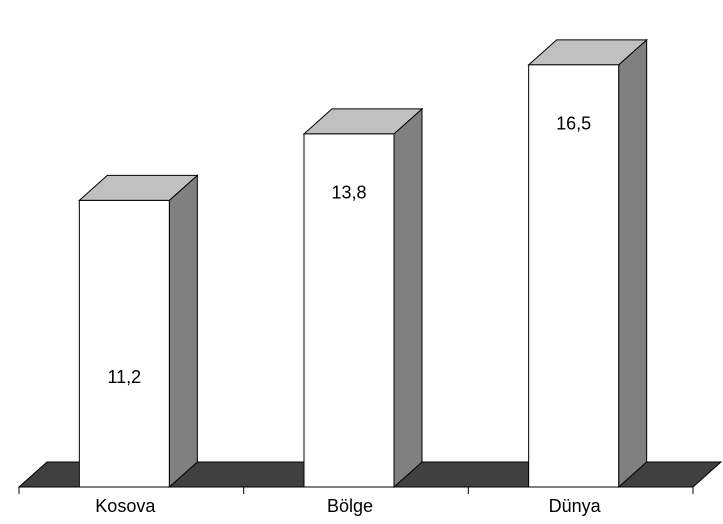 Image resolution: width=723 pixels, height=524 pixels. I want to click on data-label: 11,2, so click(124, 377).